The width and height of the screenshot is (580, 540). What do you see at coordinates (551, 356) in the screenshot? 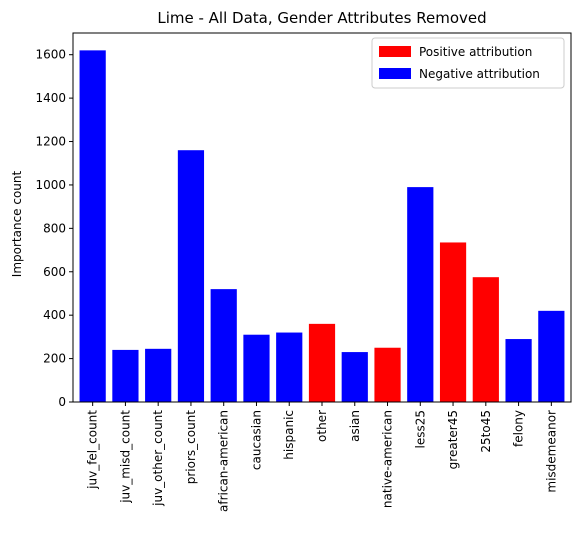
I see `bar-misdemeanor` at bounding box center [551, 356].